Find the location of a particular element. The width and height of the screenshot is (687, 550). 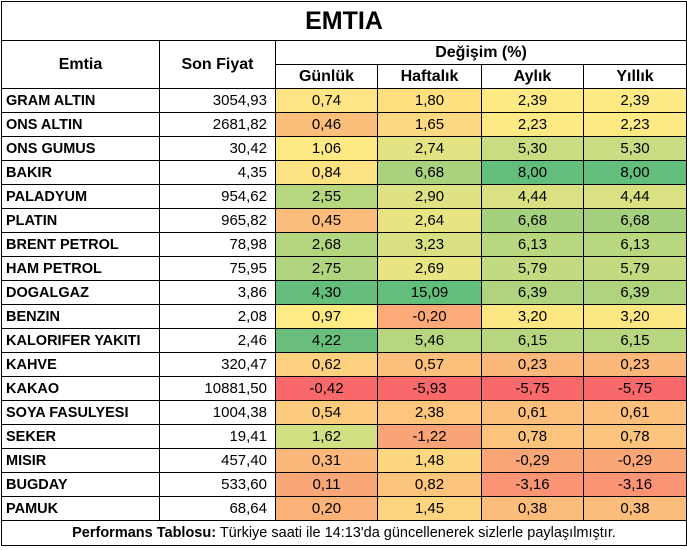

change-aylik: -0,29 is located at coordinates (532, 460).